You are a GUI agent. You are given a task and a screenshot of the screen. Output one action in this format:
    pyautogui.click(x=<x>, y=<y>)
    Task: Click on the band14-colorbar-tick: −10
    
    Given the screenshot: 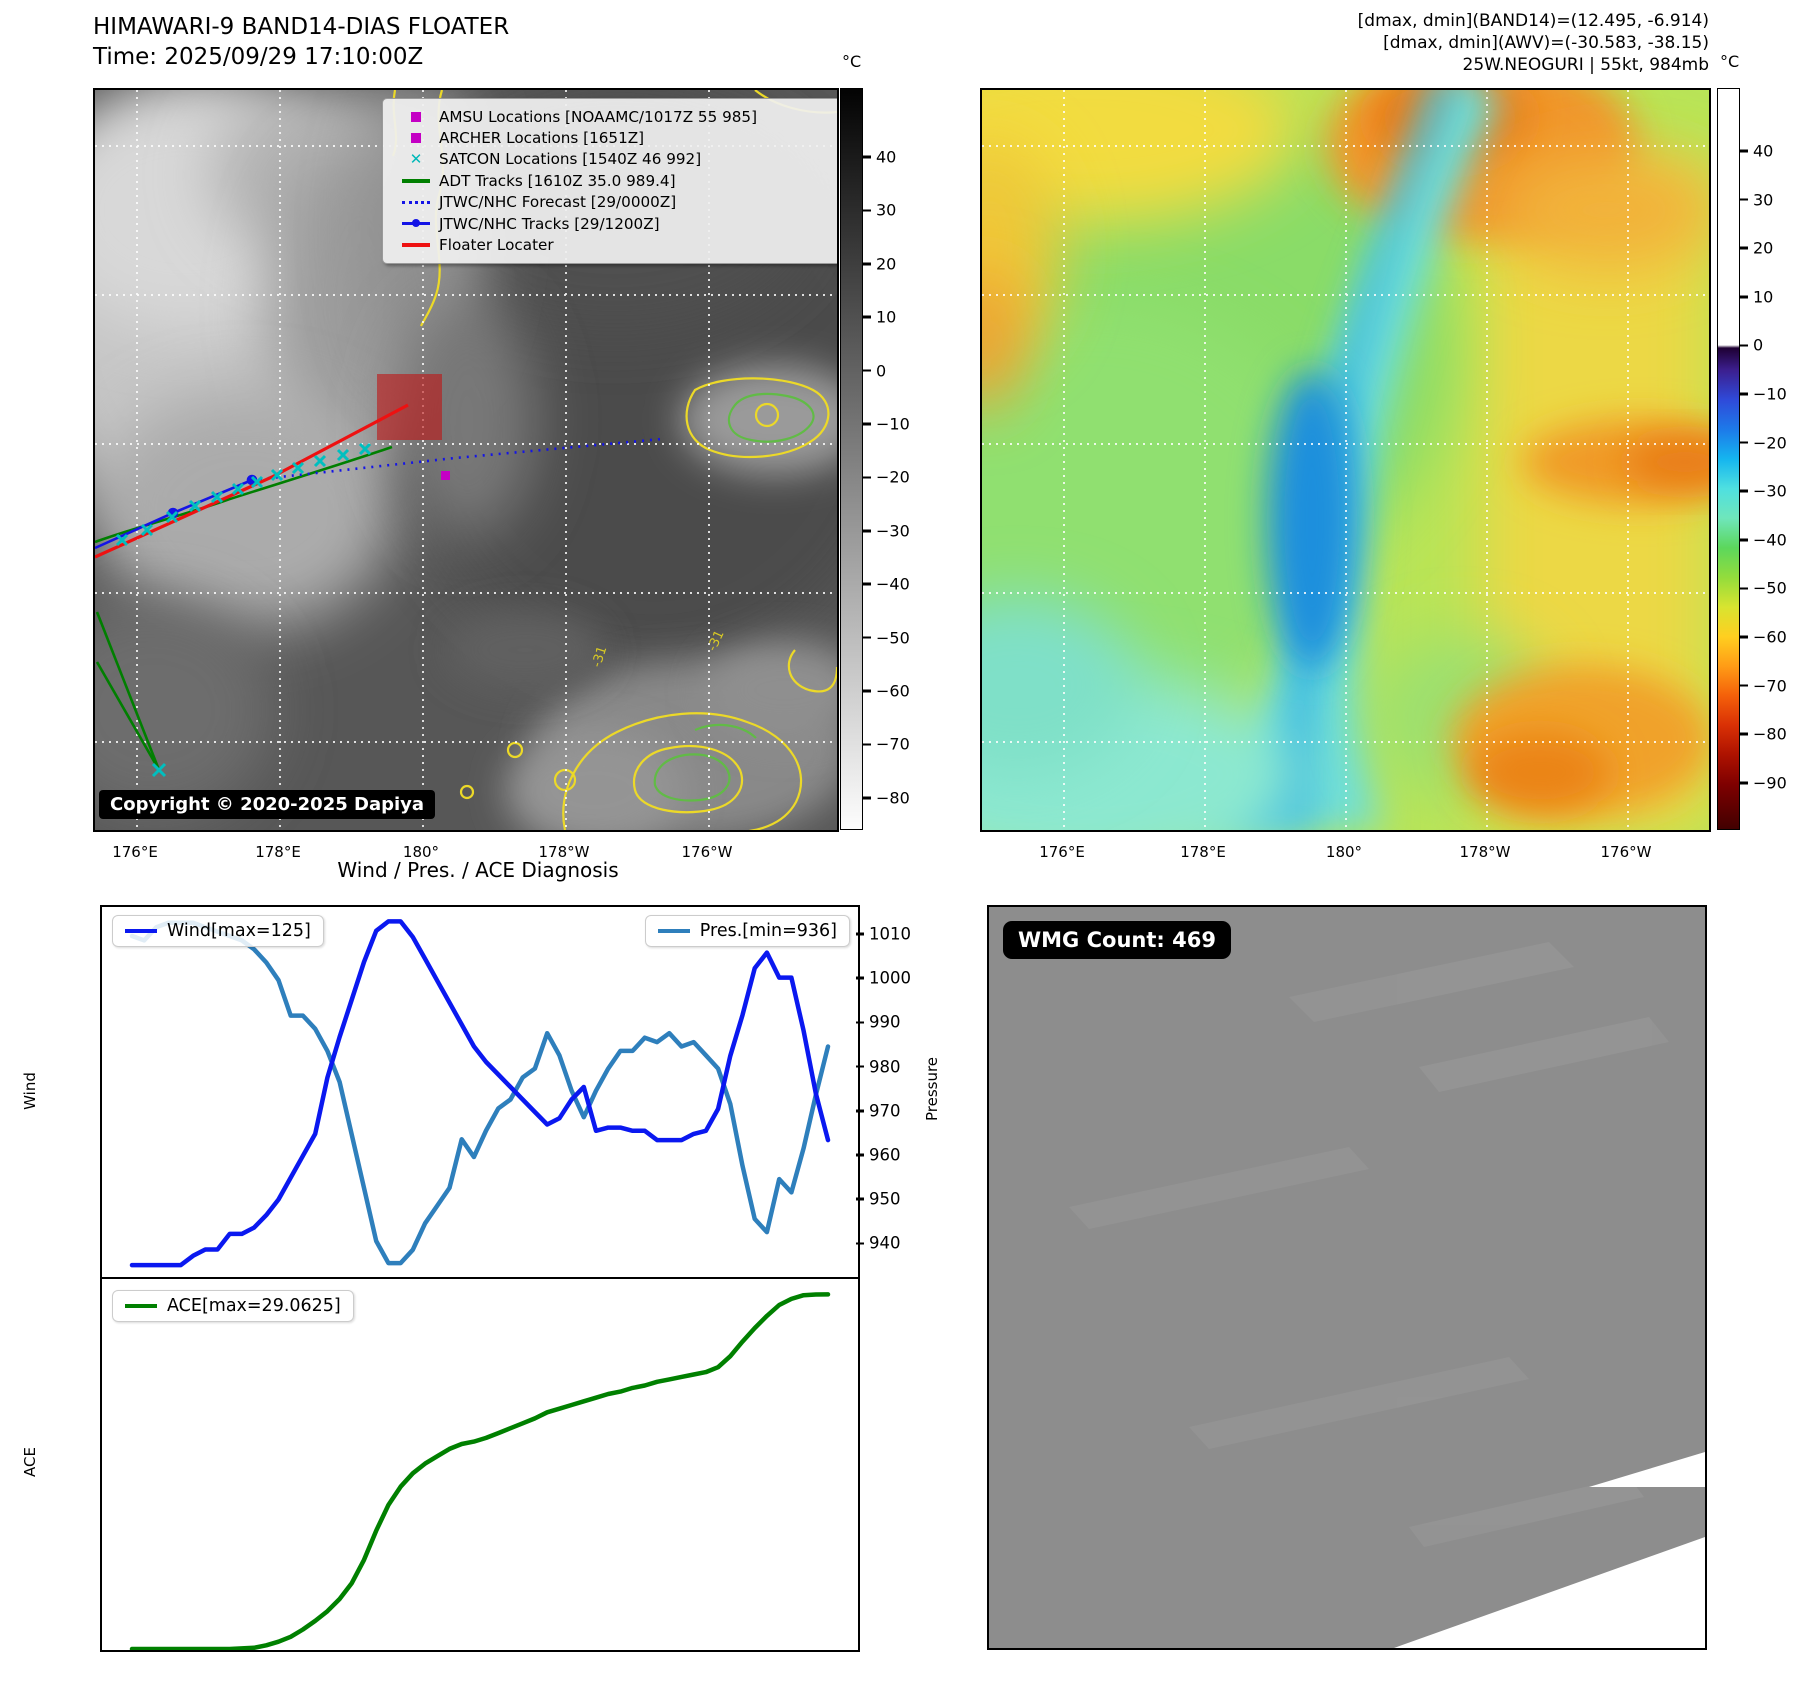 What is the action you would take?
    pyautogui.click(x=886, y=424)
    